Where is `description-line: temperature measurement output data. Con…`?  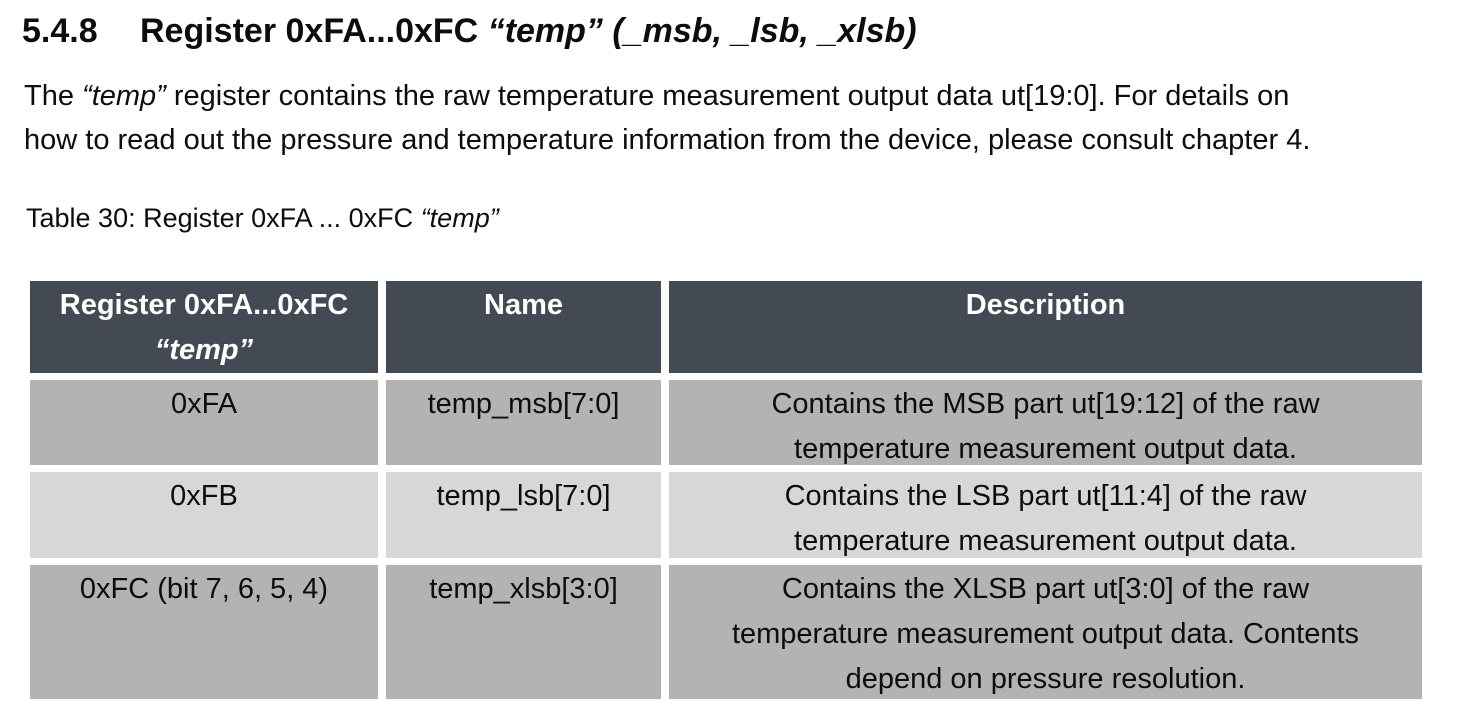 description-line: temperature measurement output data. Con… is located at coordinates (1045, 634).